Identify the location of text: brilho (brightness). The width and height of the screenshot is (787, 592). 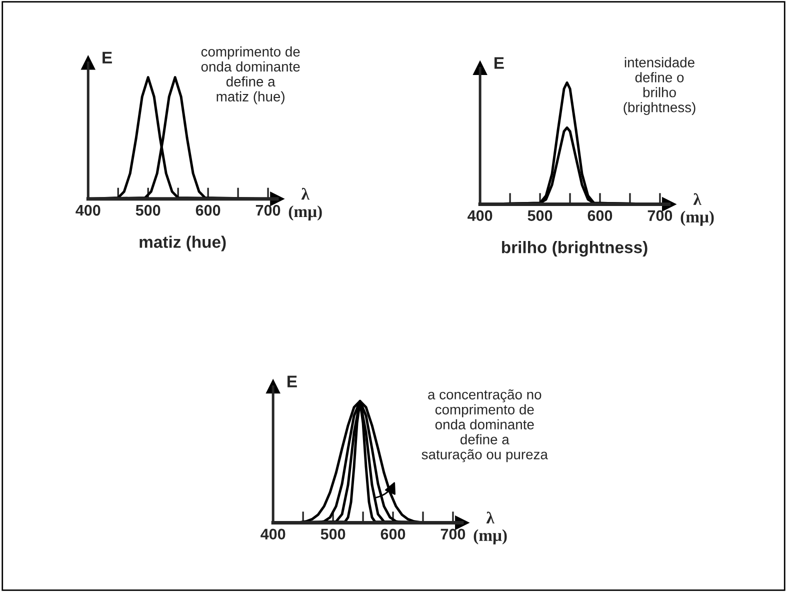
(575, 249).